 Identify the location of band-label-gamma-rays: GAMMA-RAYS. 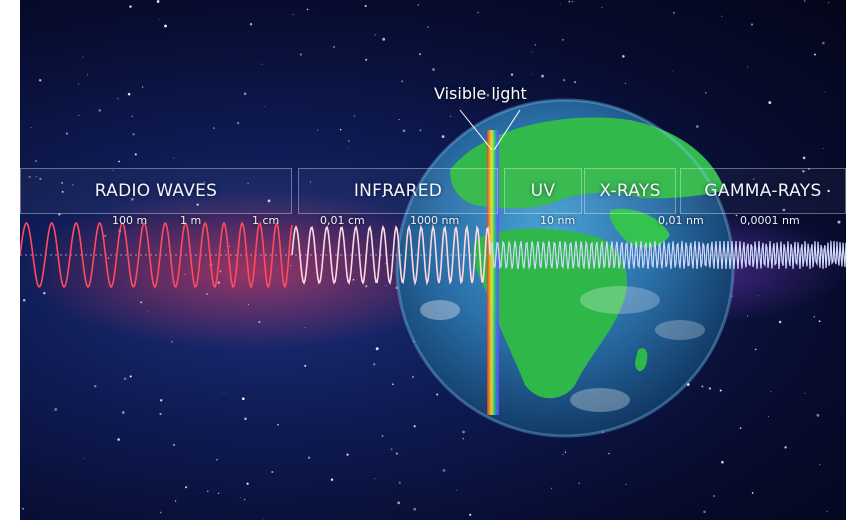
(763, 191).